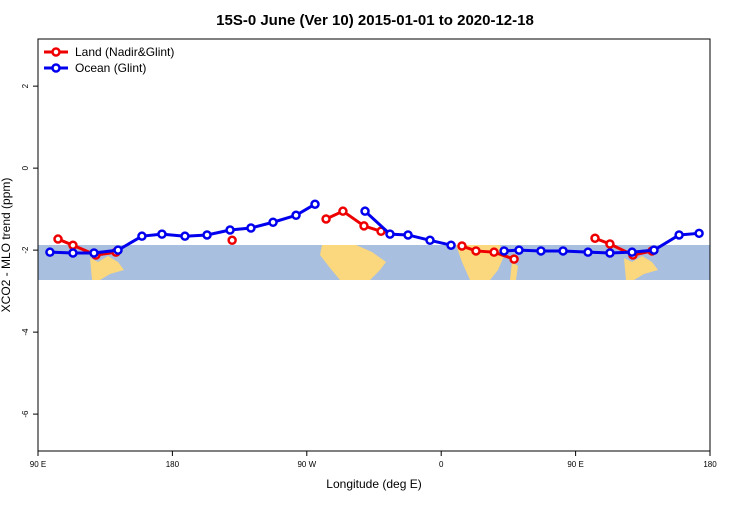  What do you see at coordinates (110, 68) in the screenshot?
I see `legend-label: Ocean (Glint)` at bounding box center [110, 68].